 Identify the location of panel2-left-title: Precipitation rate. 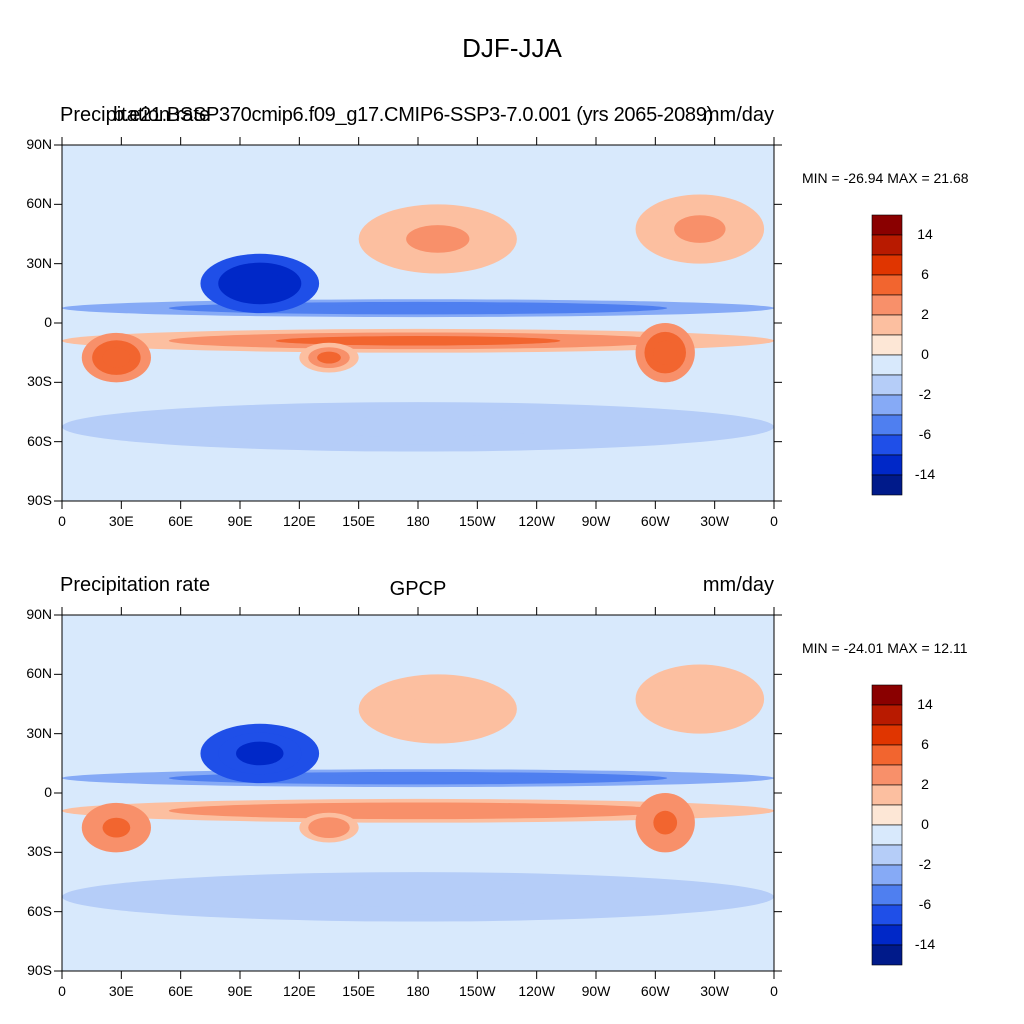
(135, 585).